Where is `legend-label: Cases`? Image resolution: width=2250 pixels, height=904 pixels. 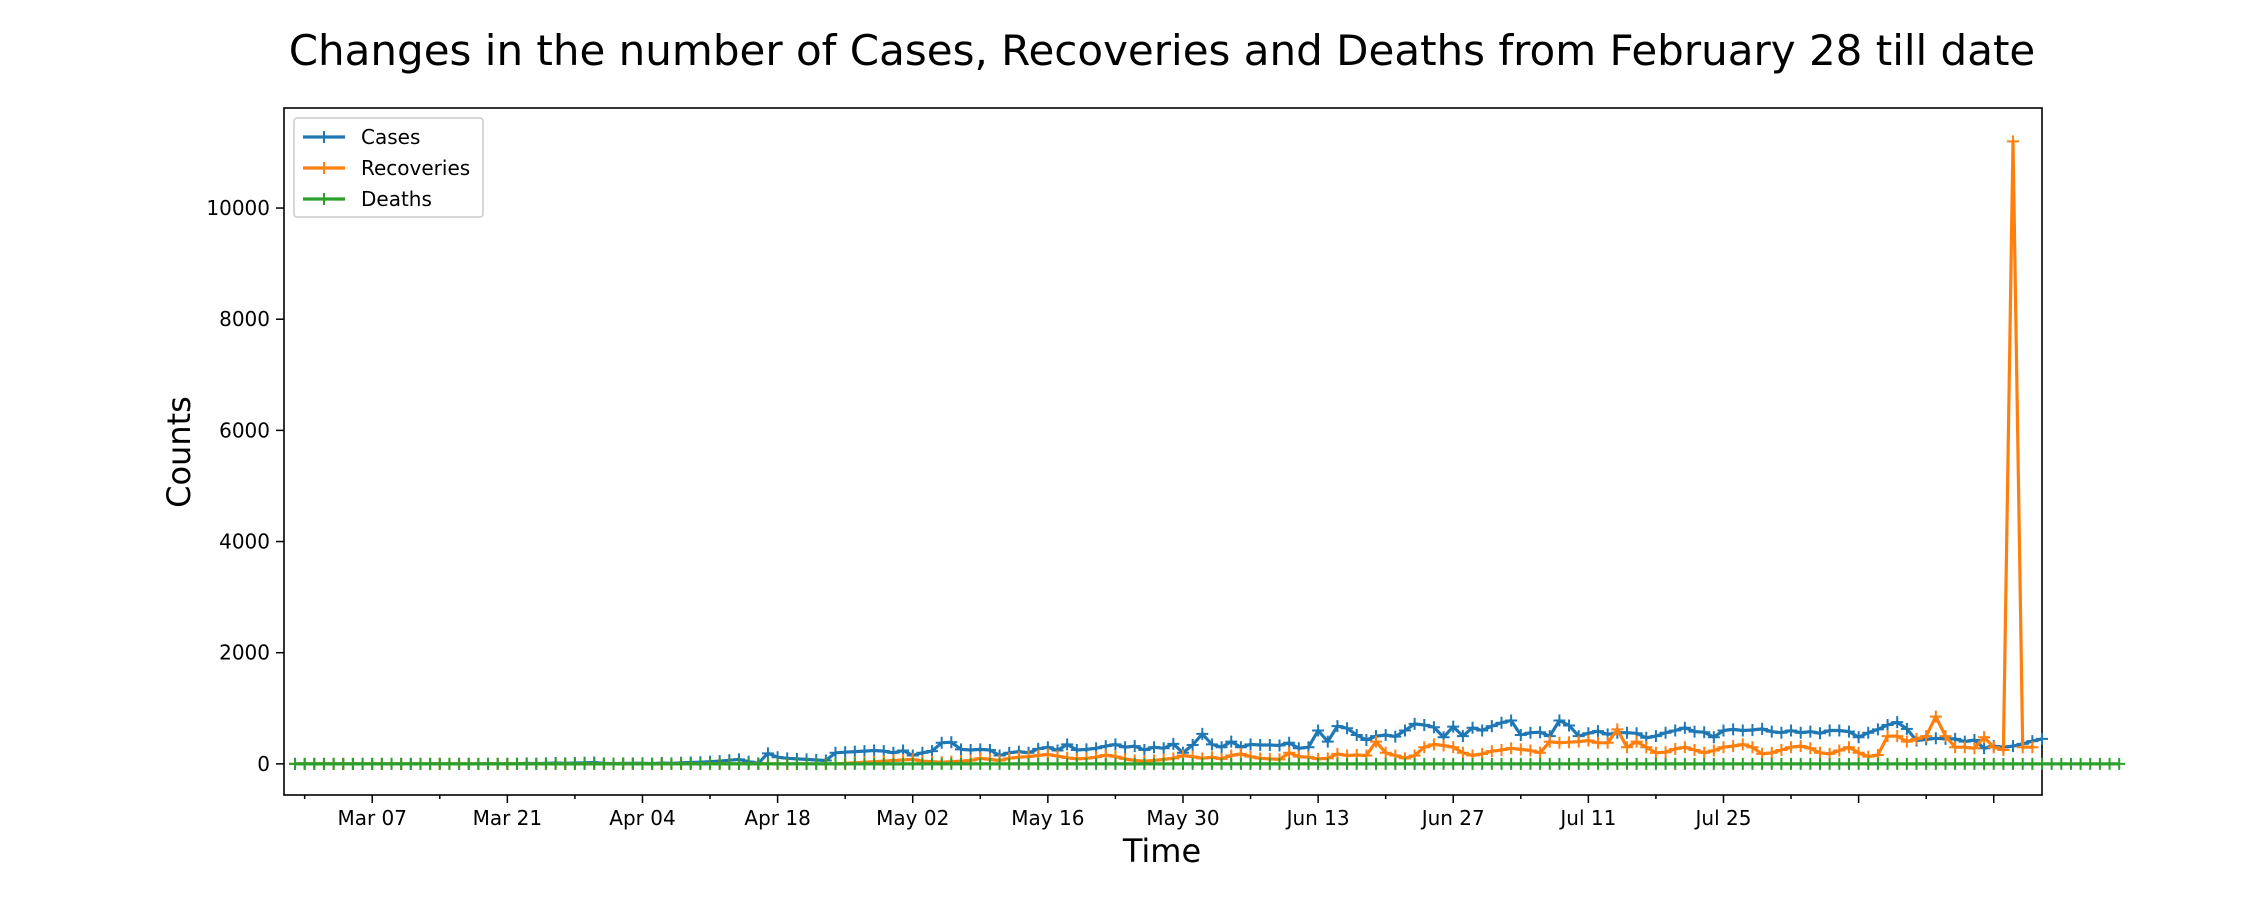 legend-label: Cases is located at coordinates (390, 137).